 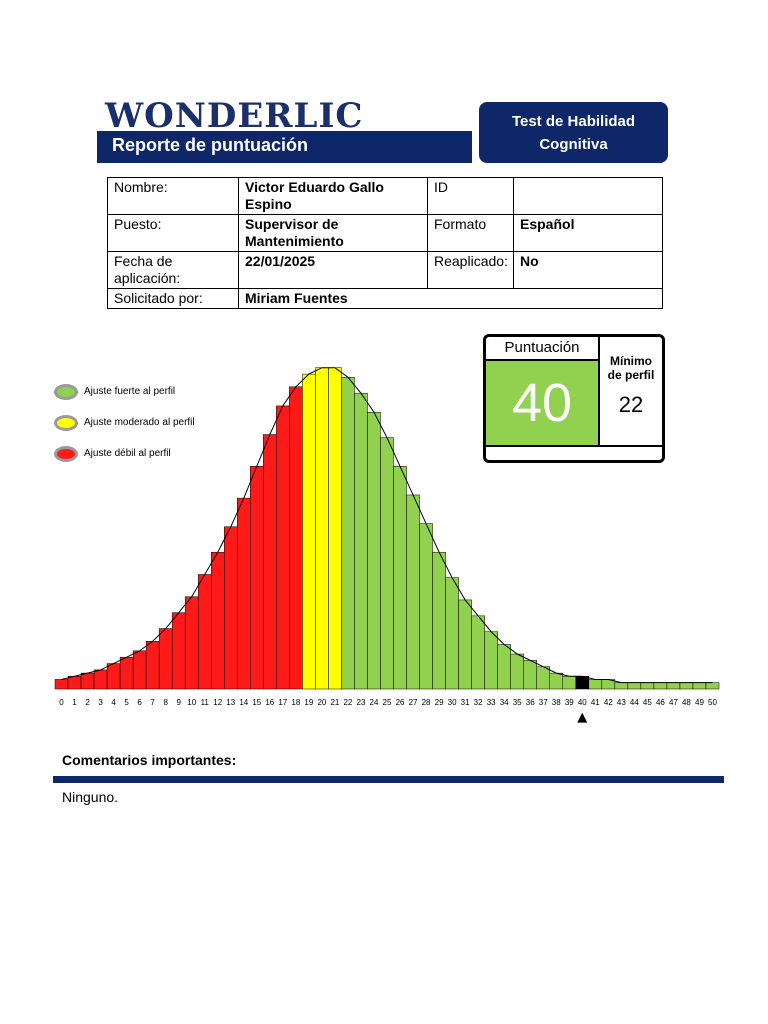 What do you see at coordinates (124, 391) in the screenshot?
I see `legend-item-strong: Ajuste fuerte al perfil` at bounding box center [124, 391].